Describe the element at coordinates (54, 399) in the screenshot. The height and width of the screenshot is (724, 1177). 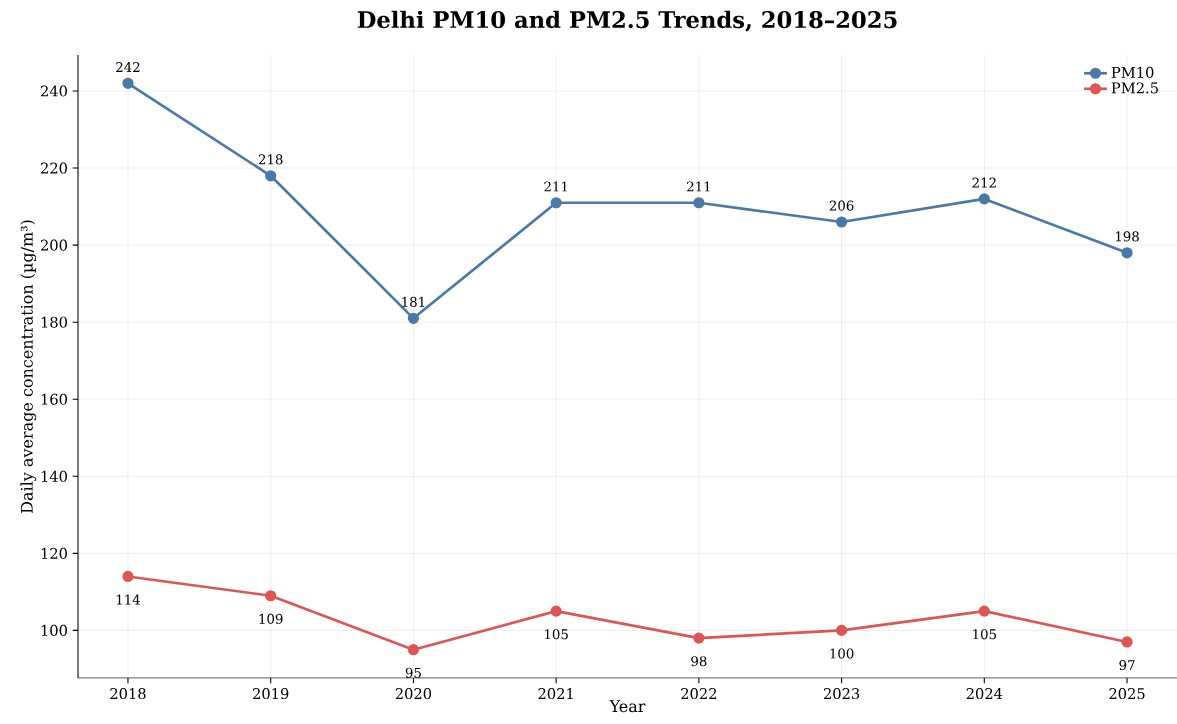
I see `y-tick-label: 160` at that location.